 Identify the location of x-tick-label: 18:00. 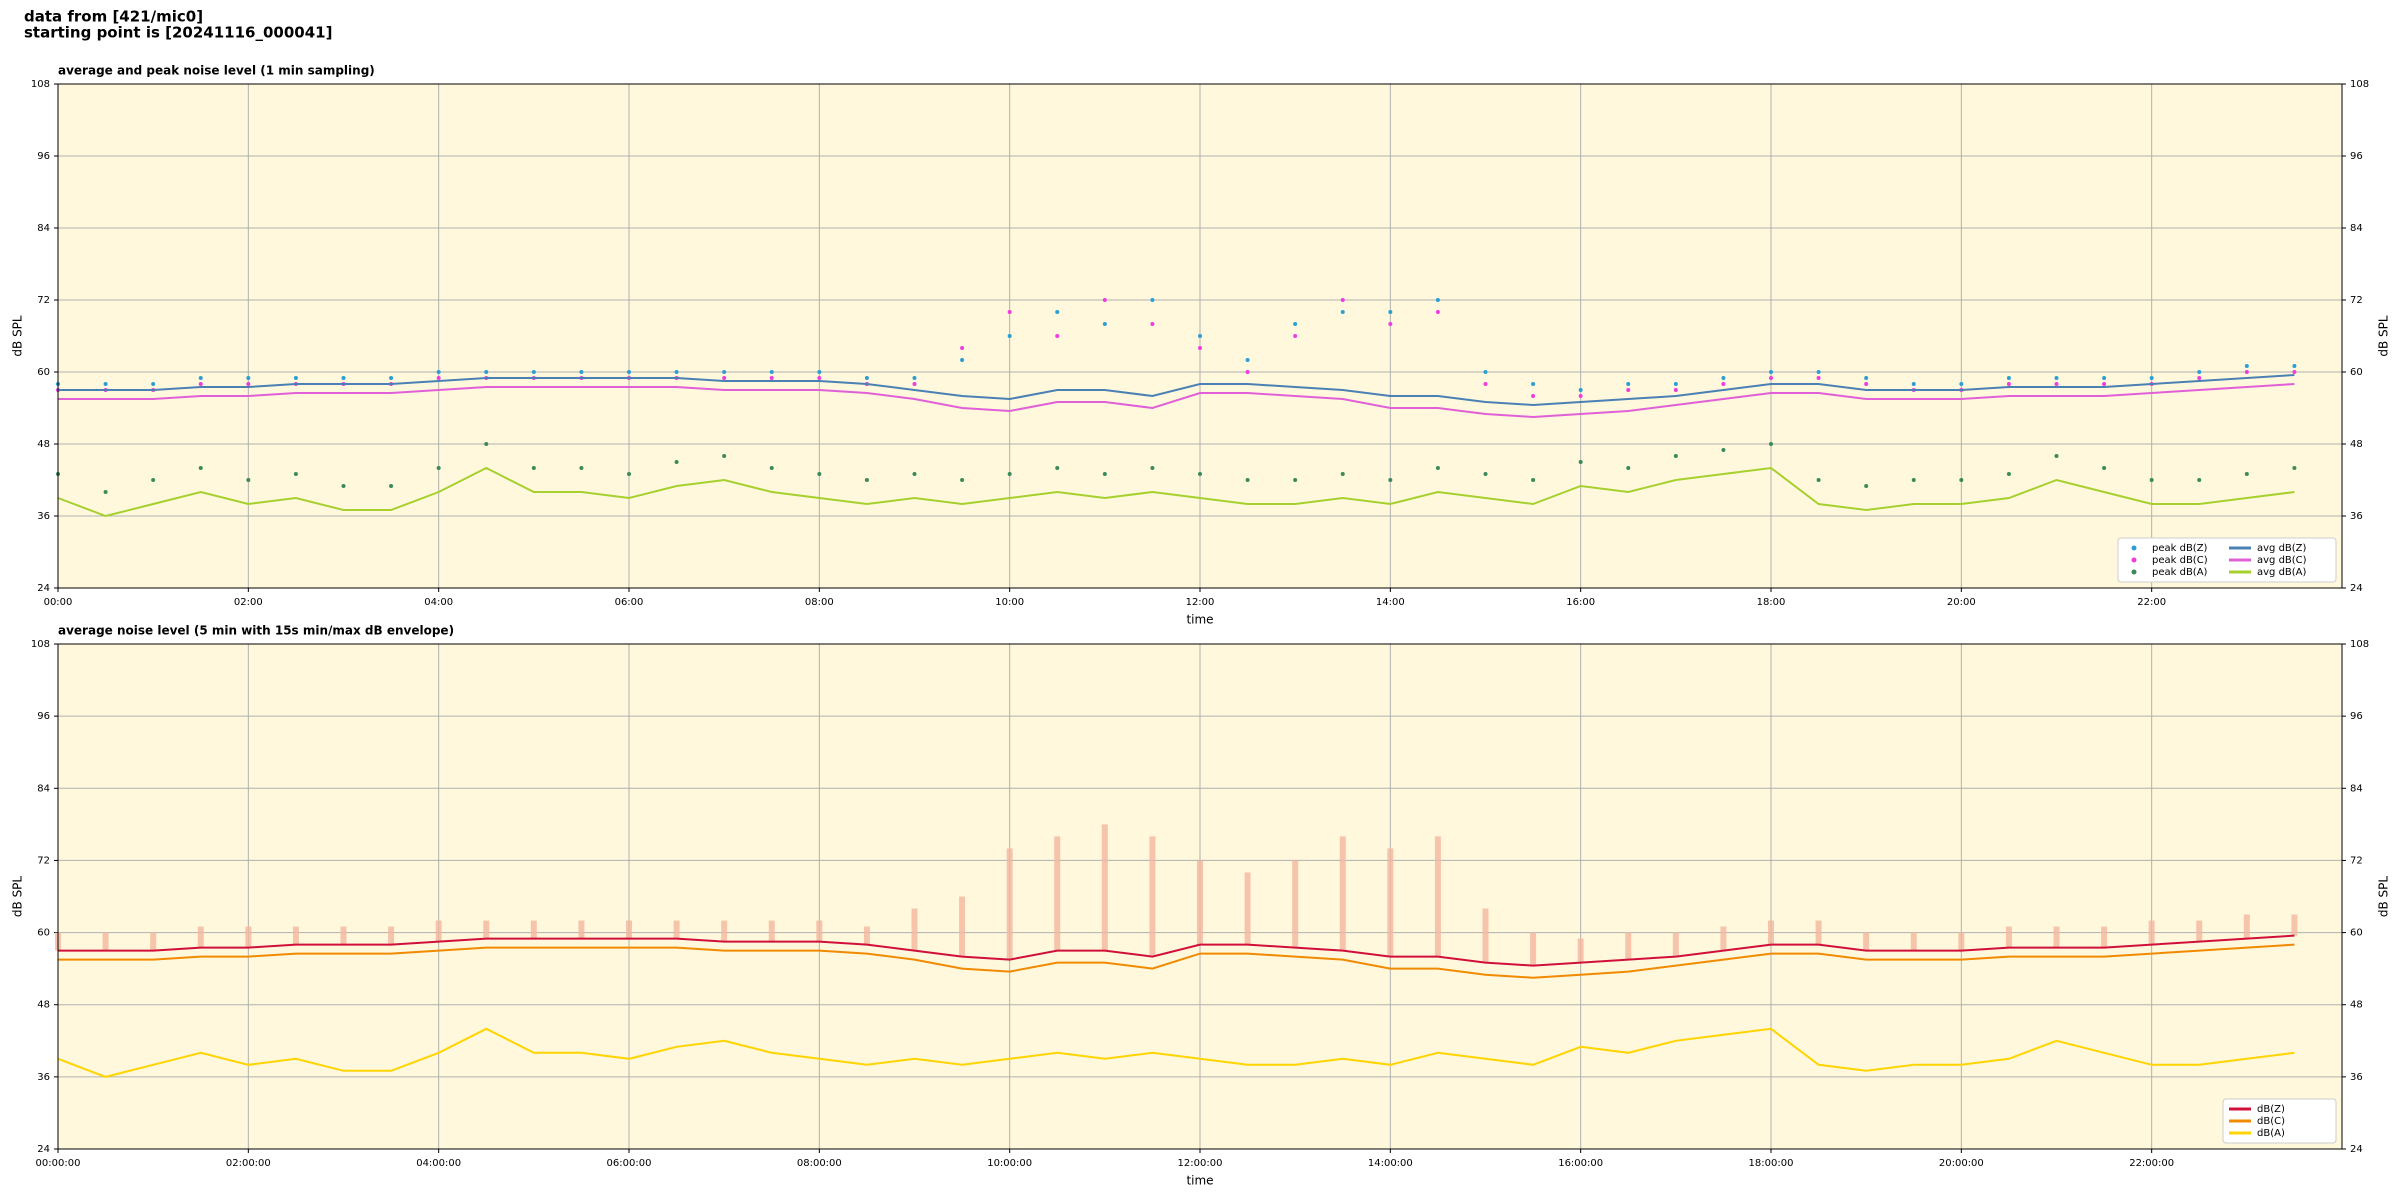
(1771, 602).